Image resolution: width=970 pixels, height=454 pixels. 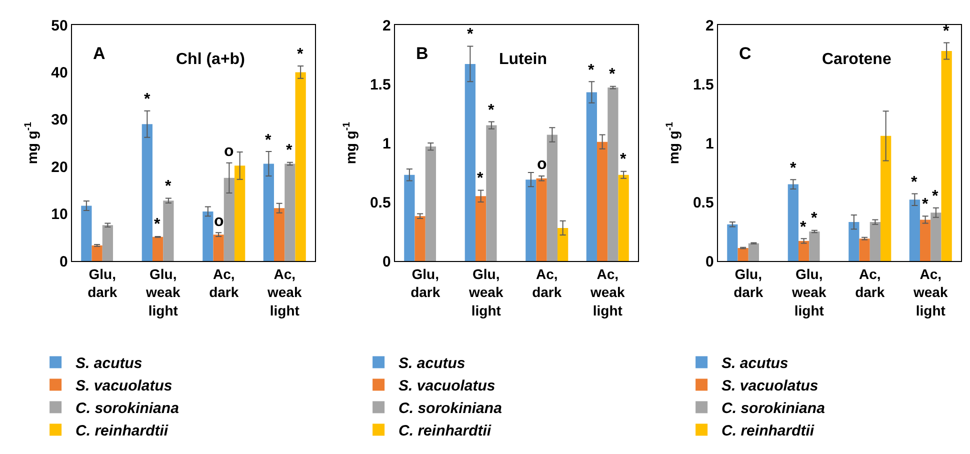 I want to click on y-tick-label: 40, so click(x=59, y=73).